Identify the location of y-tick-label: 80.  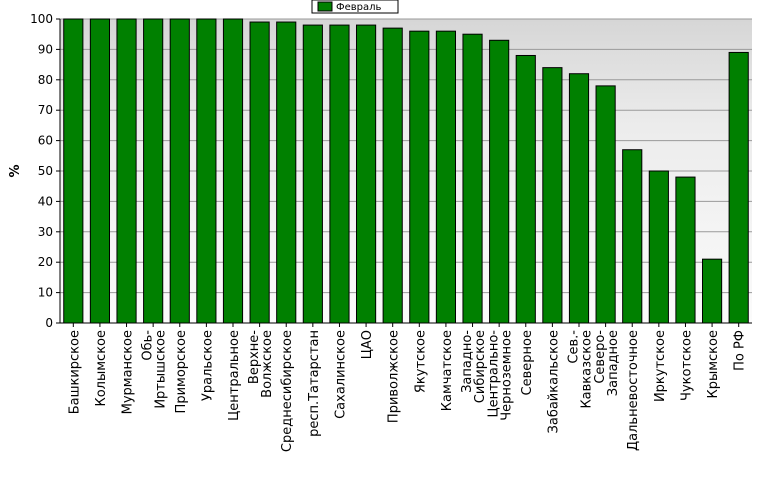
(45, 80).